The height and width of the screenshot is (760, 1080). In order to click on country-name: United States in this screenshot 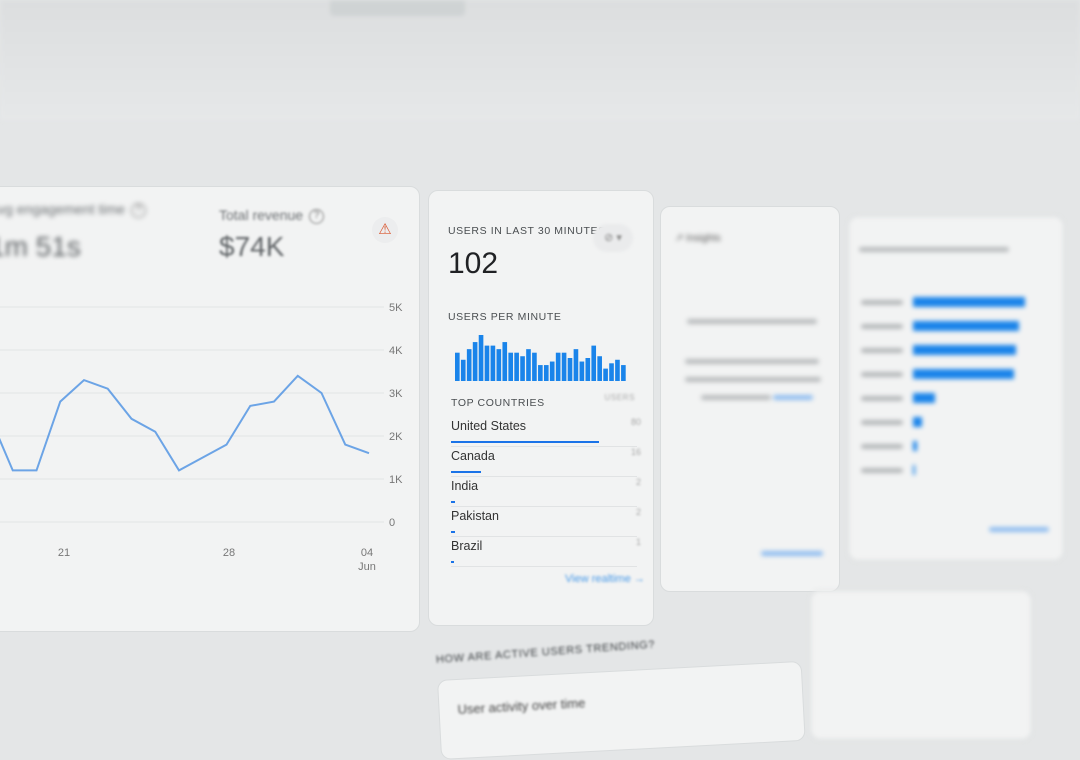, I will do `click(489, 426)`.